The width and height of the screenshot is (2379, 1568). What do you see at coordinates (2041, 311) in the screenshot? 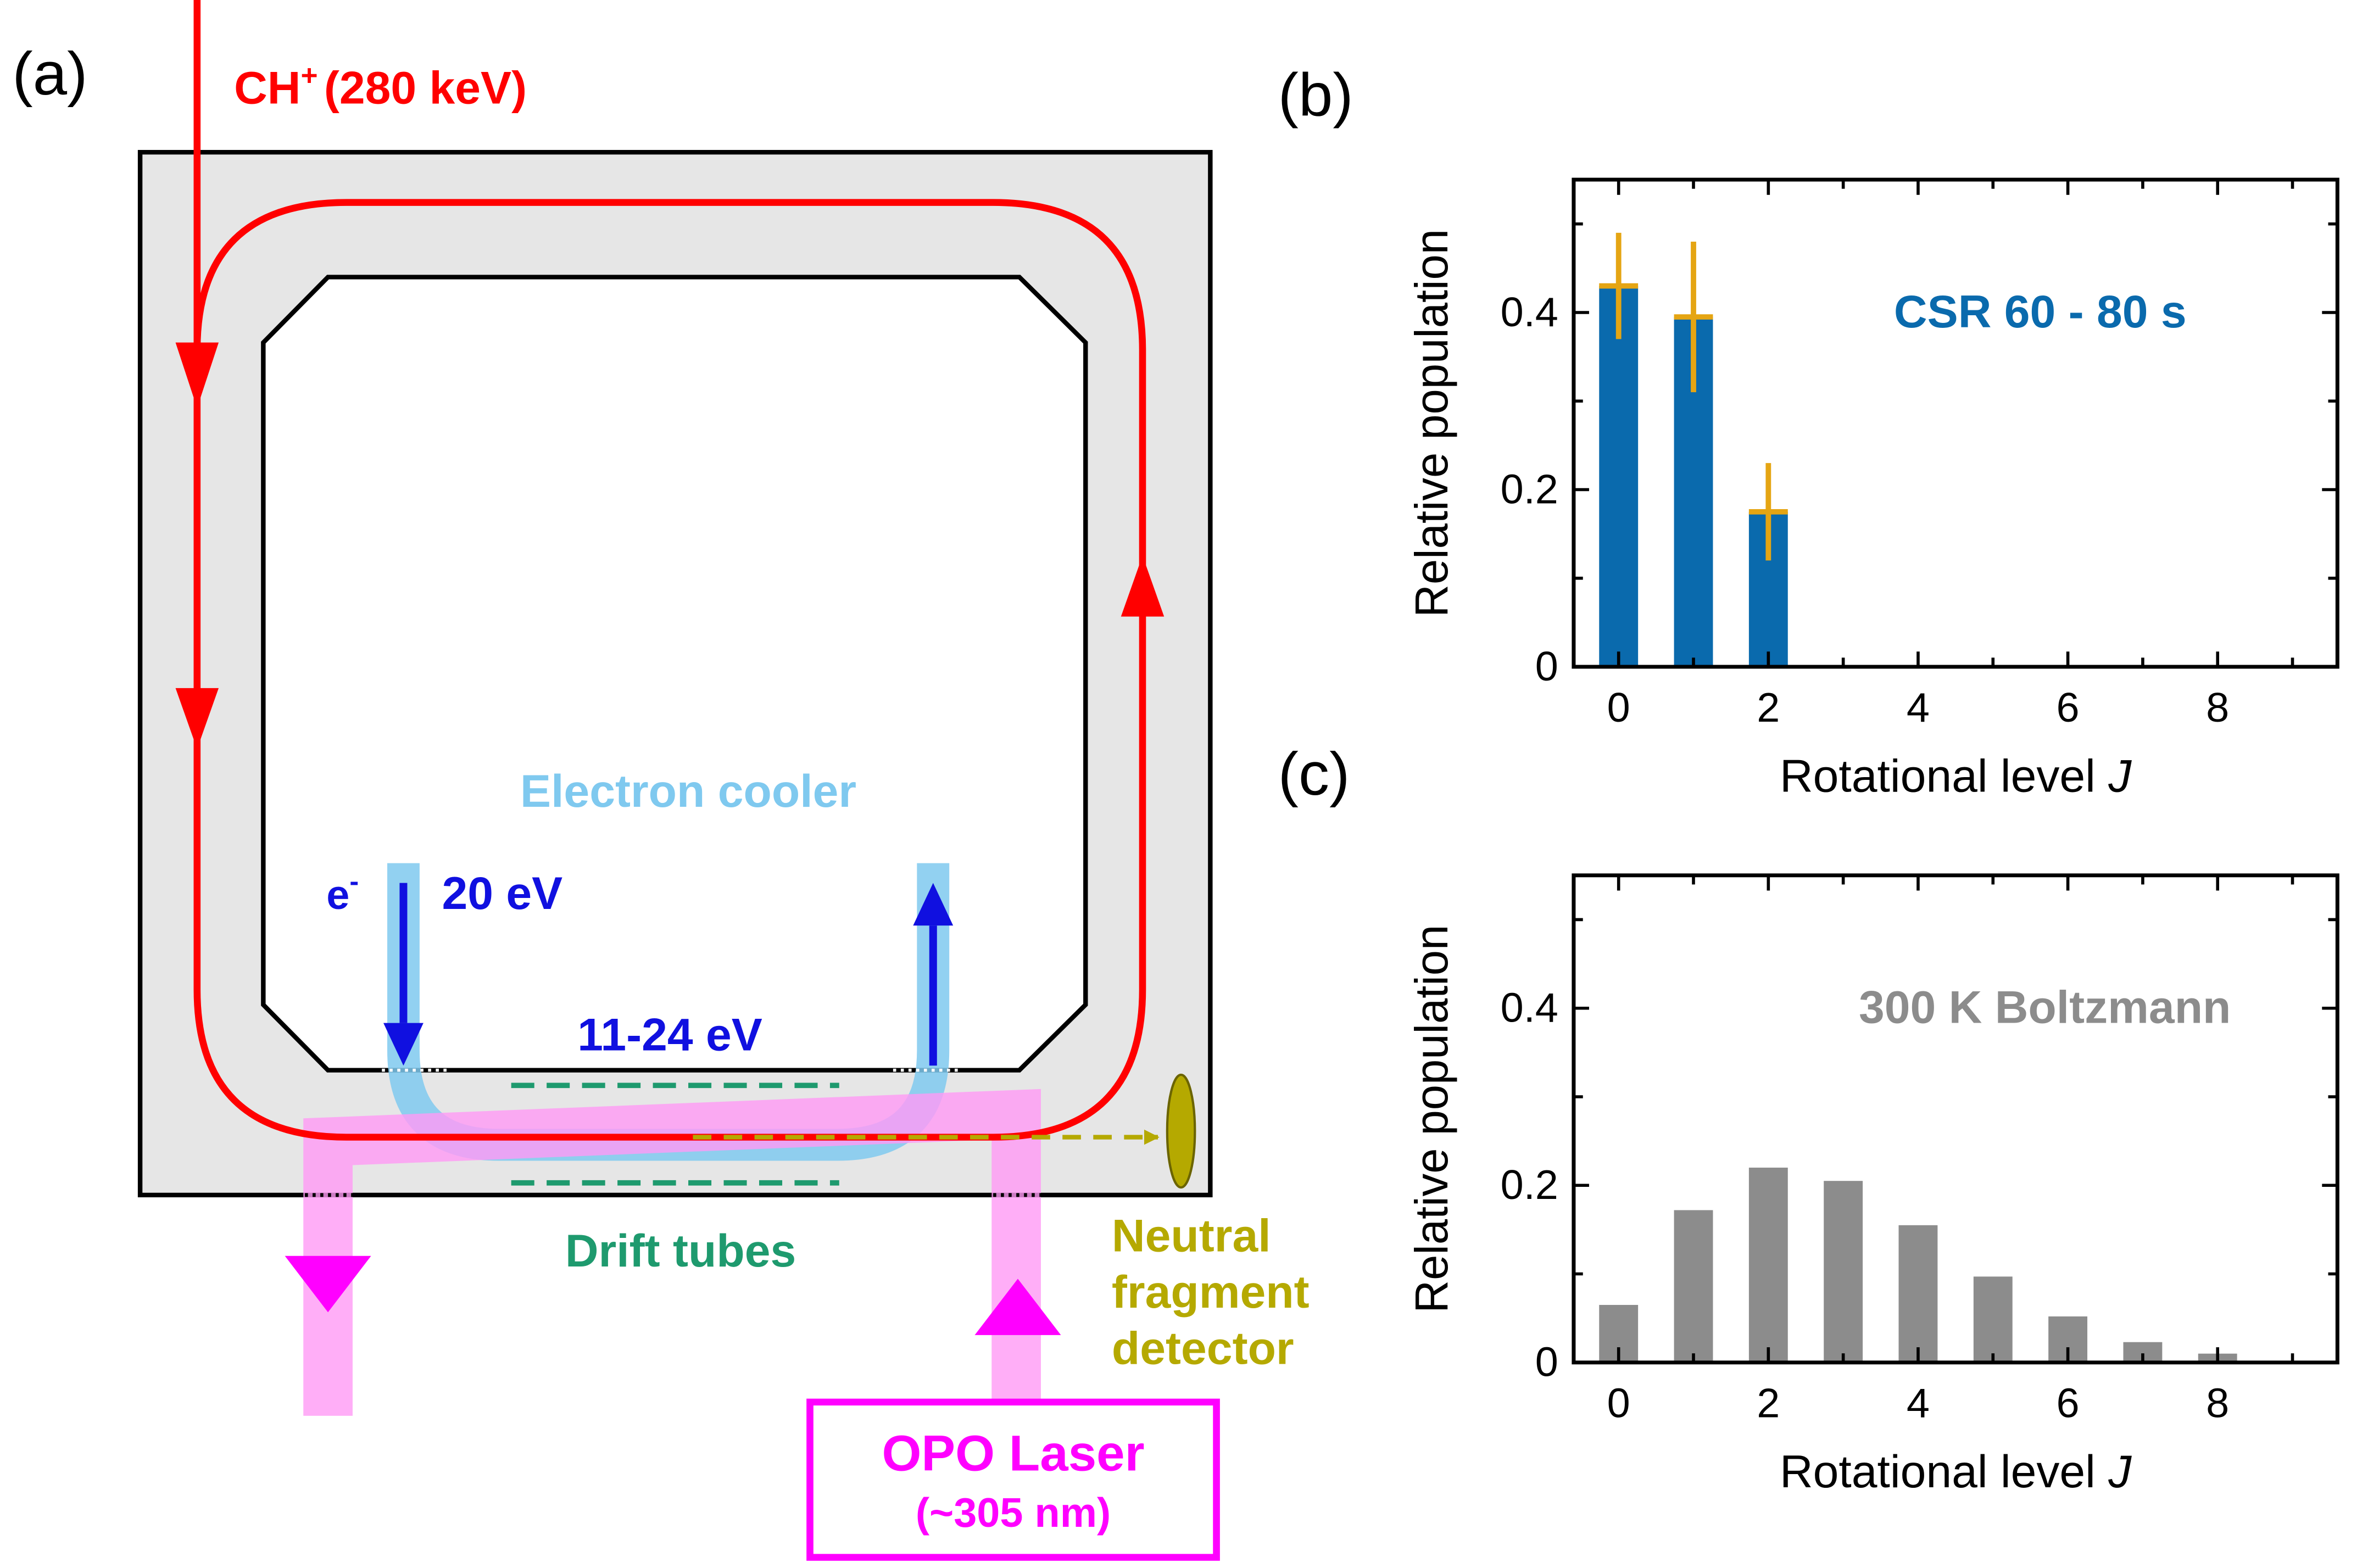
I see `chart-annotation: CSR 60 - 80 s` at bounding box center [2041, 311].